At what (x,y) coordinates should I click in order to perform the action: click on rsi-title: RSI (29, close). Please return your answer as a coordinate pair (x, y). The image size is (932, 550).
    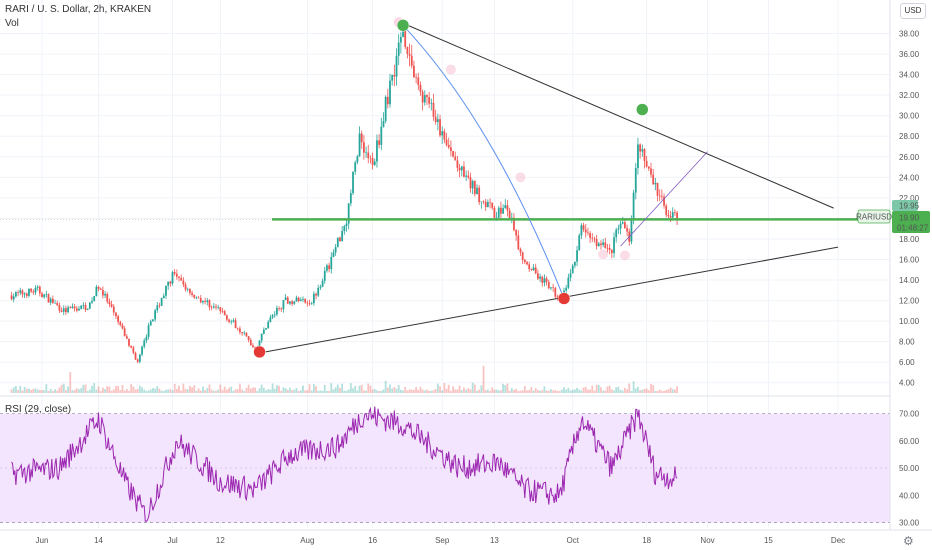
    Looking at the image, I should click on (38, 409).